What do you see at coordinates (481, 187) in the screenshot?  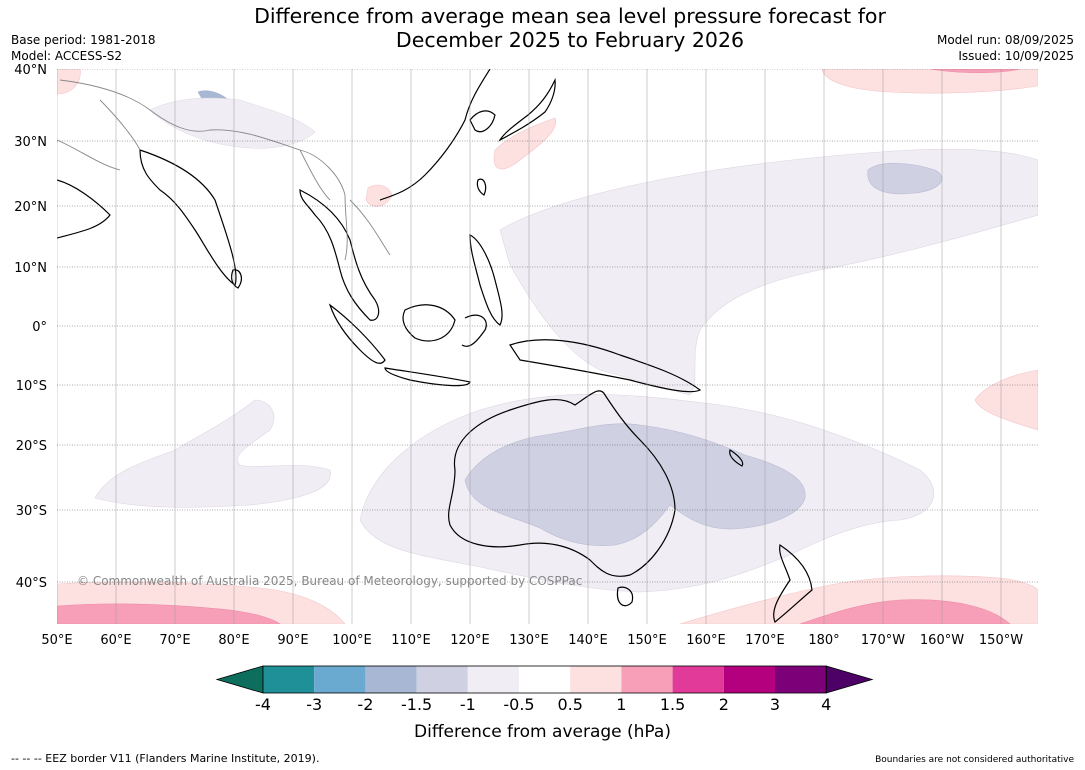 I see `coastline-taiwan` at bounding box center [481, 187].